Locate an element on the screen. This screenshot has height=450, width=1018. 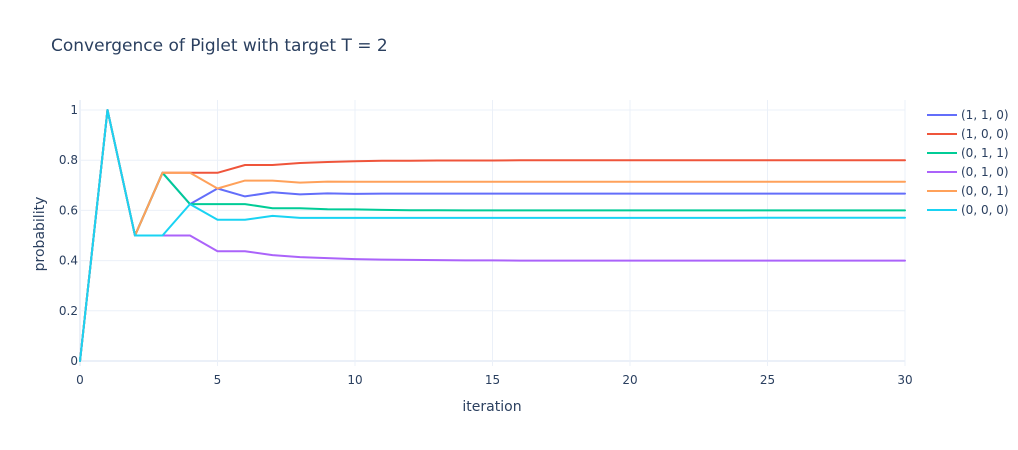
y-axis-label: probability is located at coordinates (40, 234).